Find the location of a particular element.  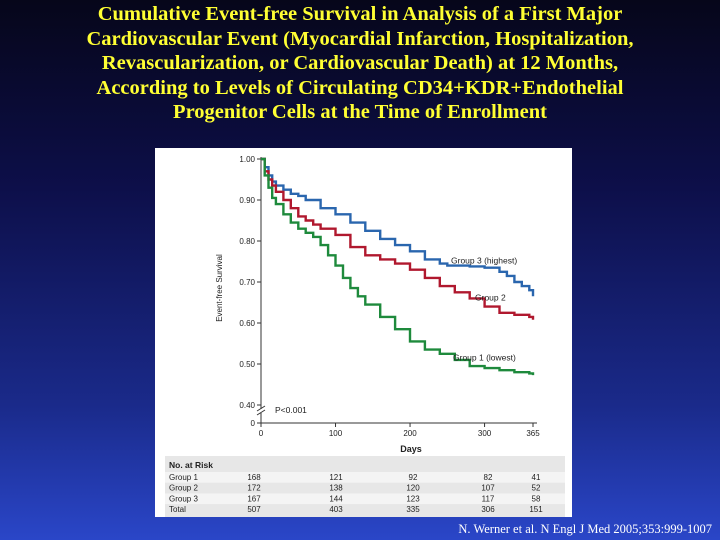

risk-cell: 335 is located at coordinates (413, 509).